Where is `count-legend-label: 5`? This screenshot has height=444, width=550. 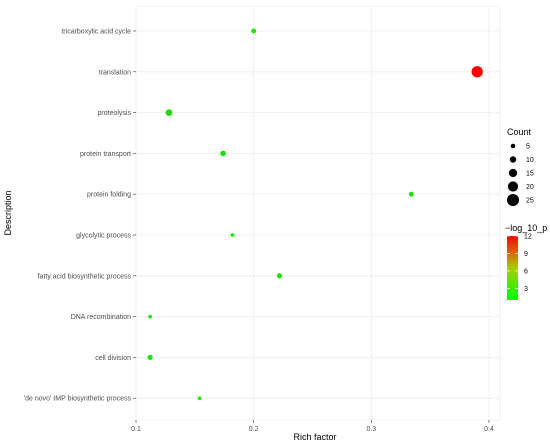
count-legend-label: 5 is located at coordinates (528, 147).